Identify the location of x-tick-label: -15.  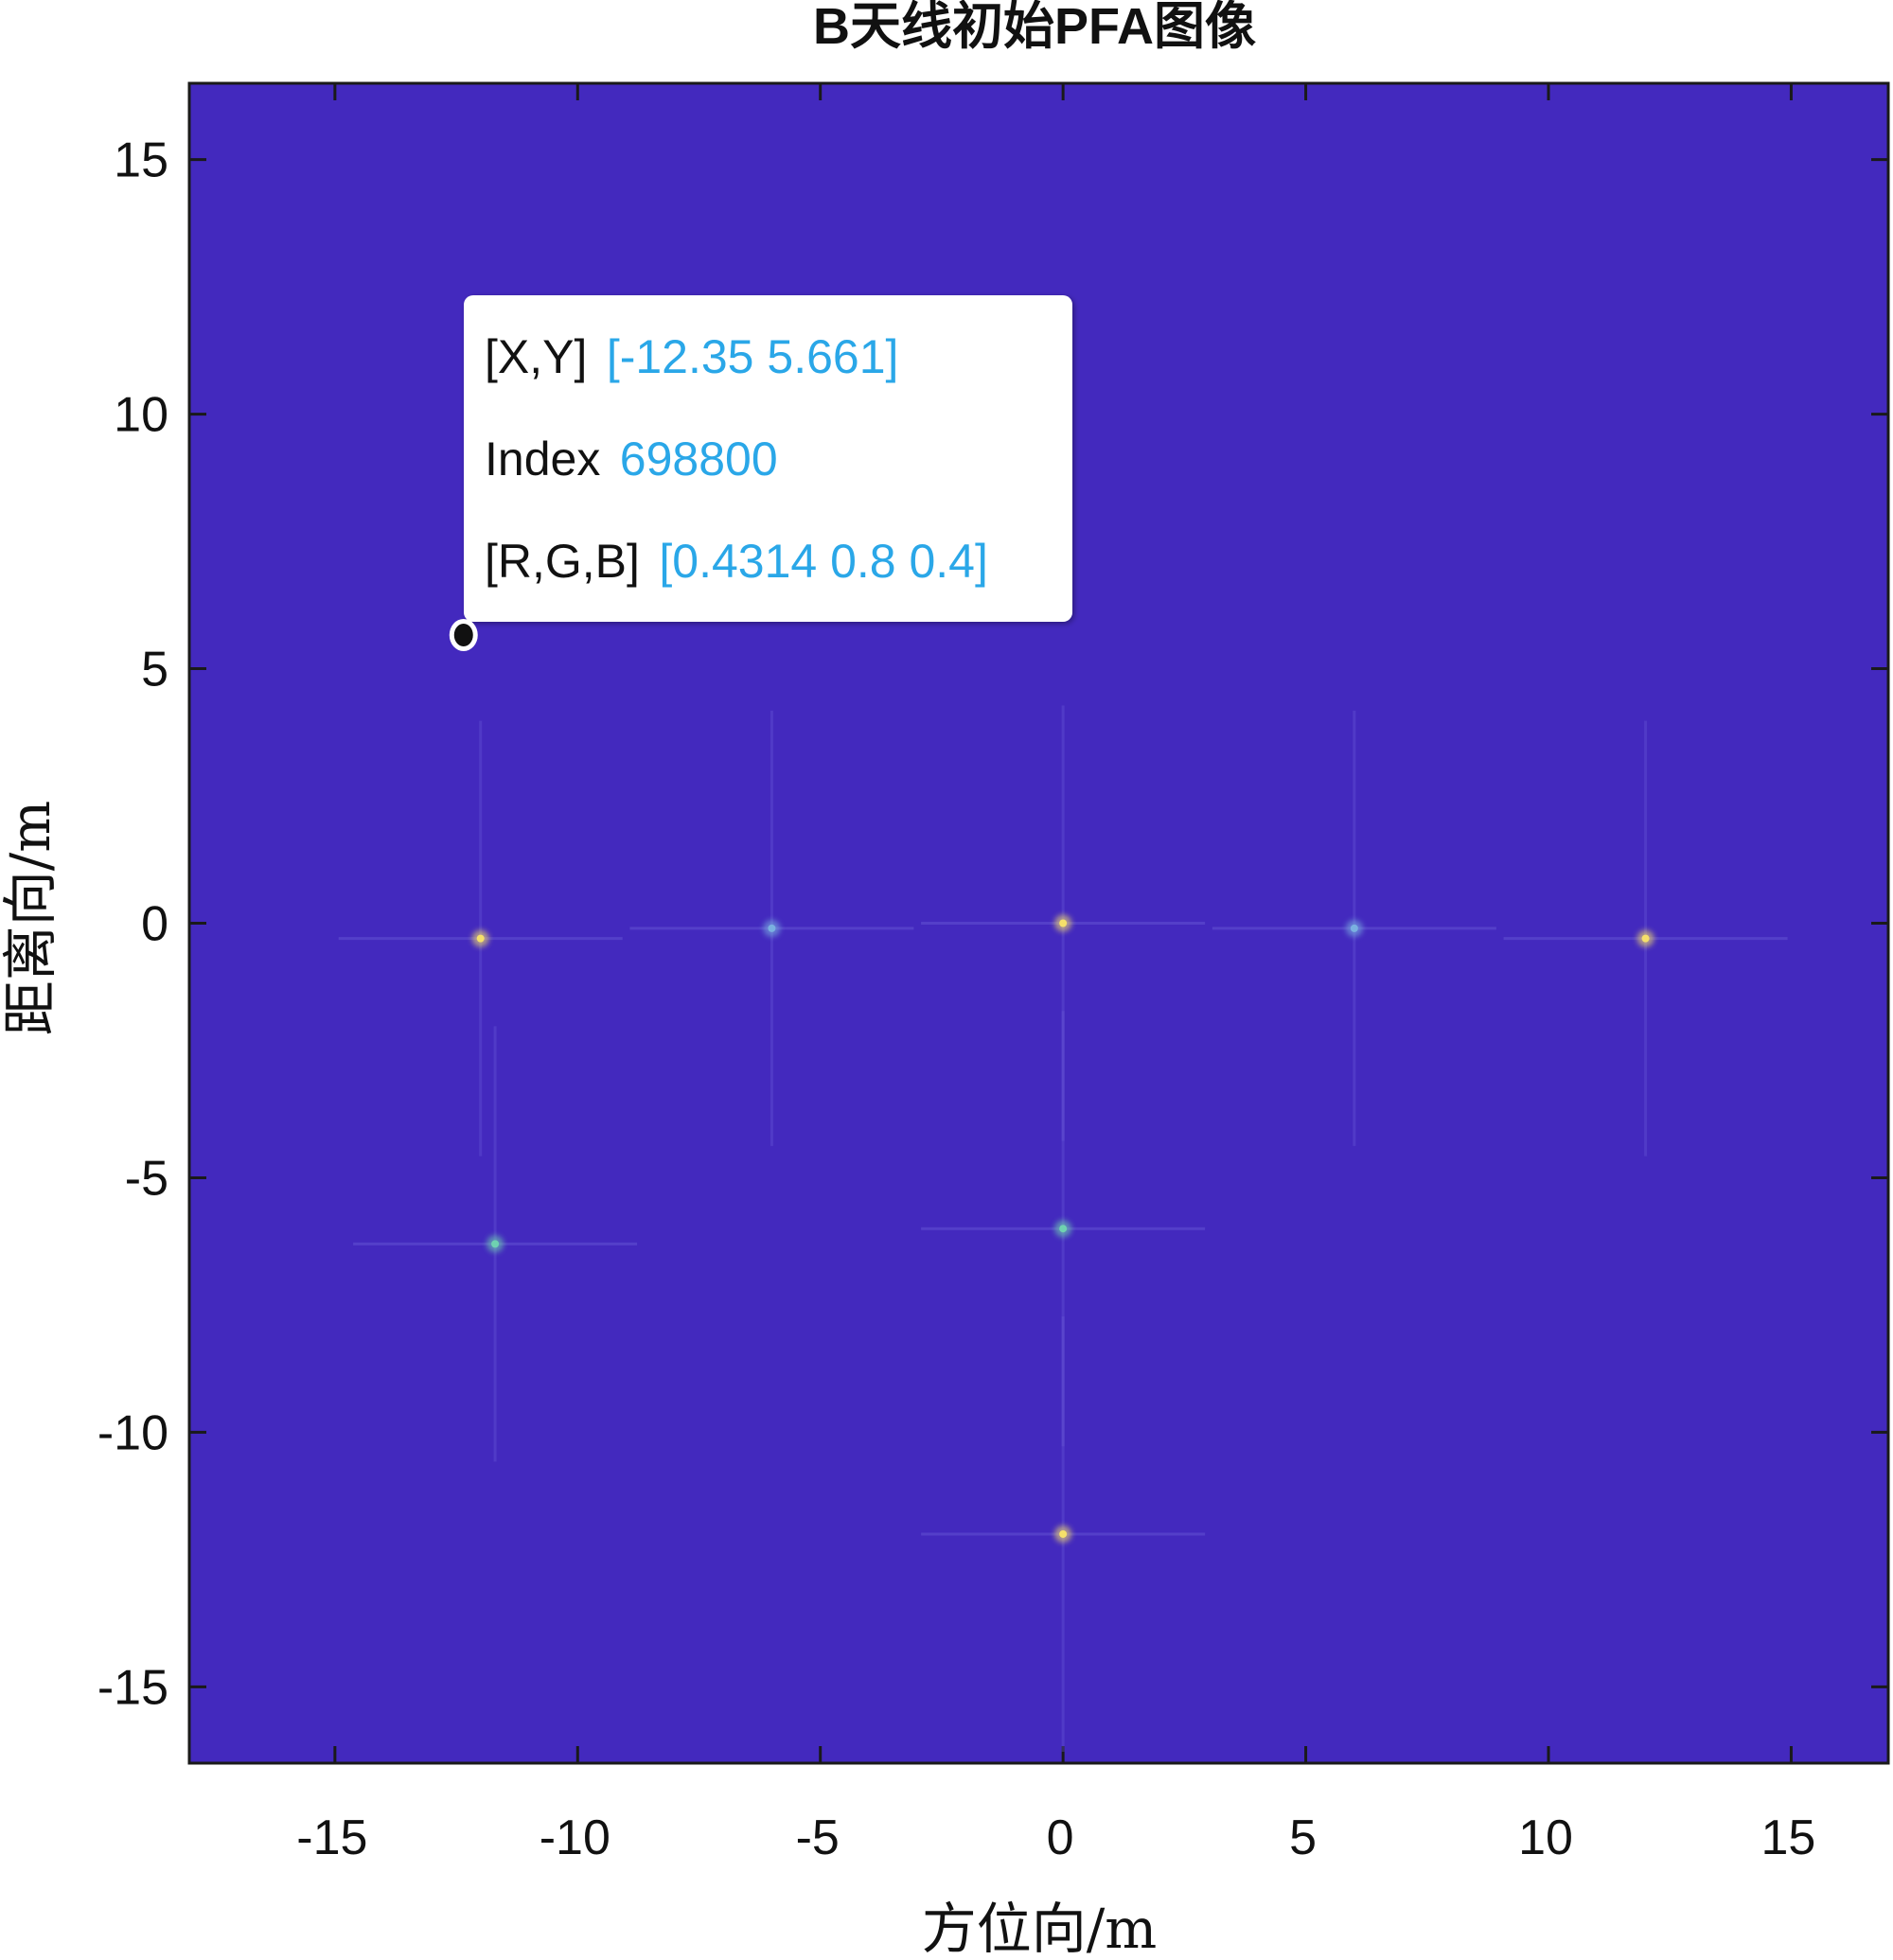
(332, 1837).